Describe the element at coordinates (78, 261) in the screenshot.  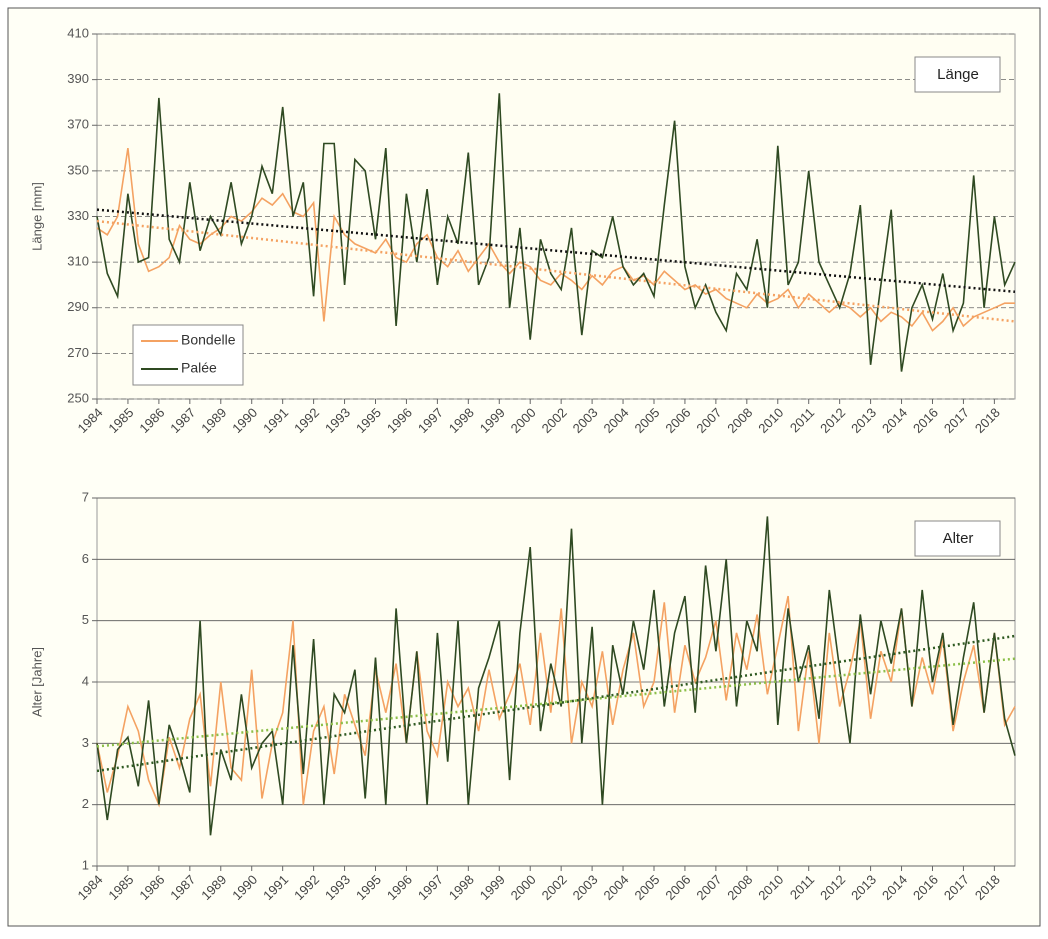
I see `y-tick-label: 310` at that location.